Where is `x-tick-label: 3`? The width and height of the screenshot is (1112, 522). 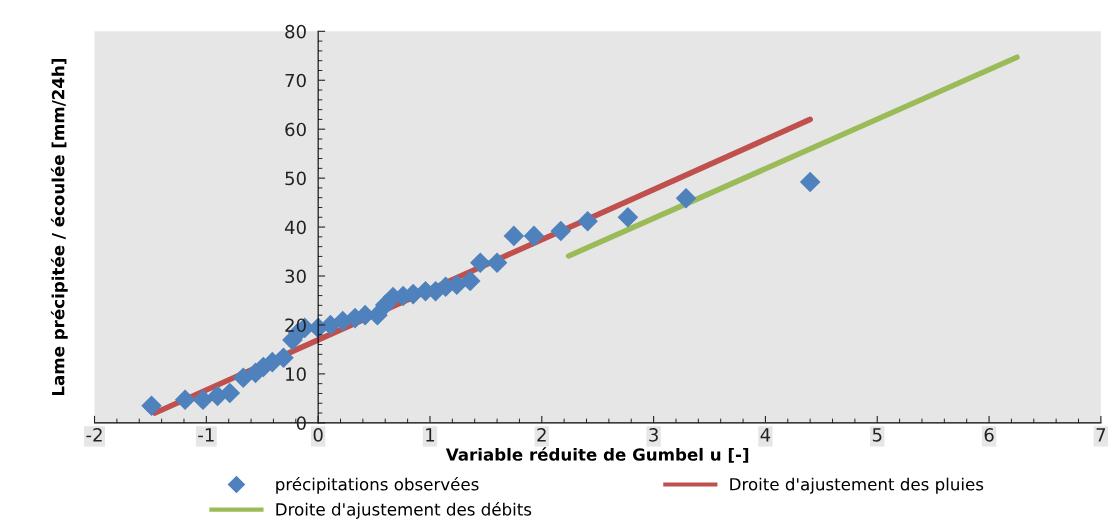
x-tick-label: 3 is located at coordinates (653, 435).